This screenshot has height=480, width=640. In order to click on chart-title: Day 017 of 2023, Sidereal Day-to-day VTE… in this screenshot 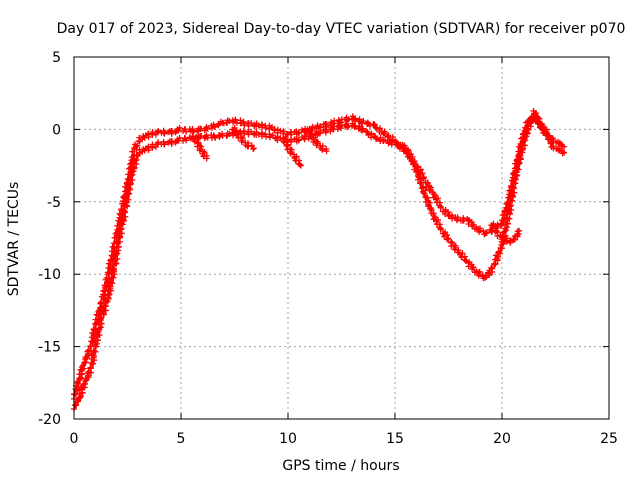, I will do `click(341, 29)`.